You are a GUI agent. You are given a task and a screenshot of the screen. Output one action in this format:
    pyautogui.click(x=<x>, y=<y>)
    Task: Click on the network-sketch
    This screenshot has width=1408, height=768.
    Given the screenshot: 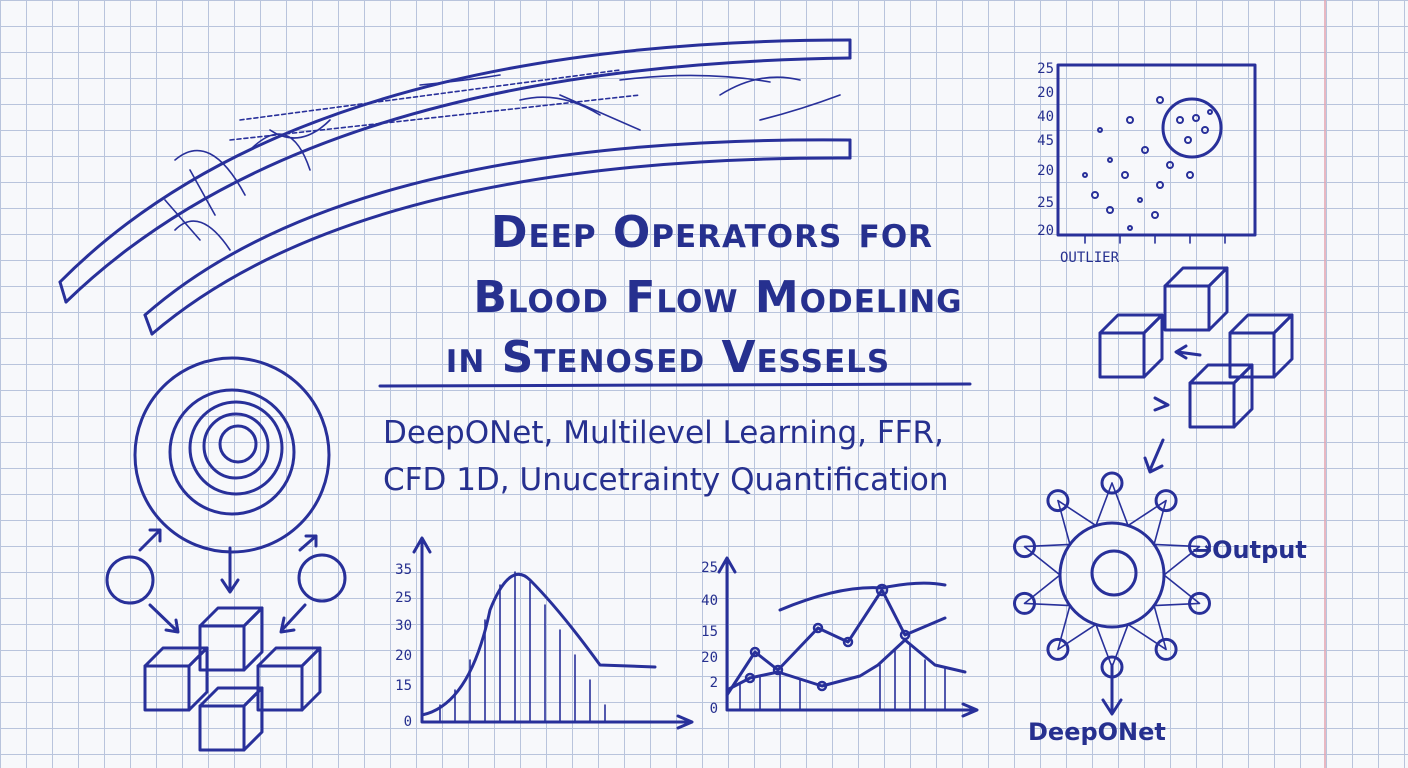 What is the action you would take?
    pyautogui.click(x=1112, y=593)
    